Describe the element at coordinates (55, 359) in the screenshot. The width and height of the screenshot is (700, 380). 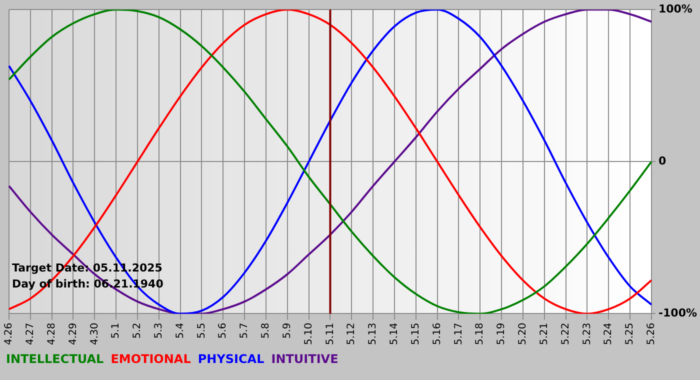
I see `text: INTELLECTUAL` at that location.